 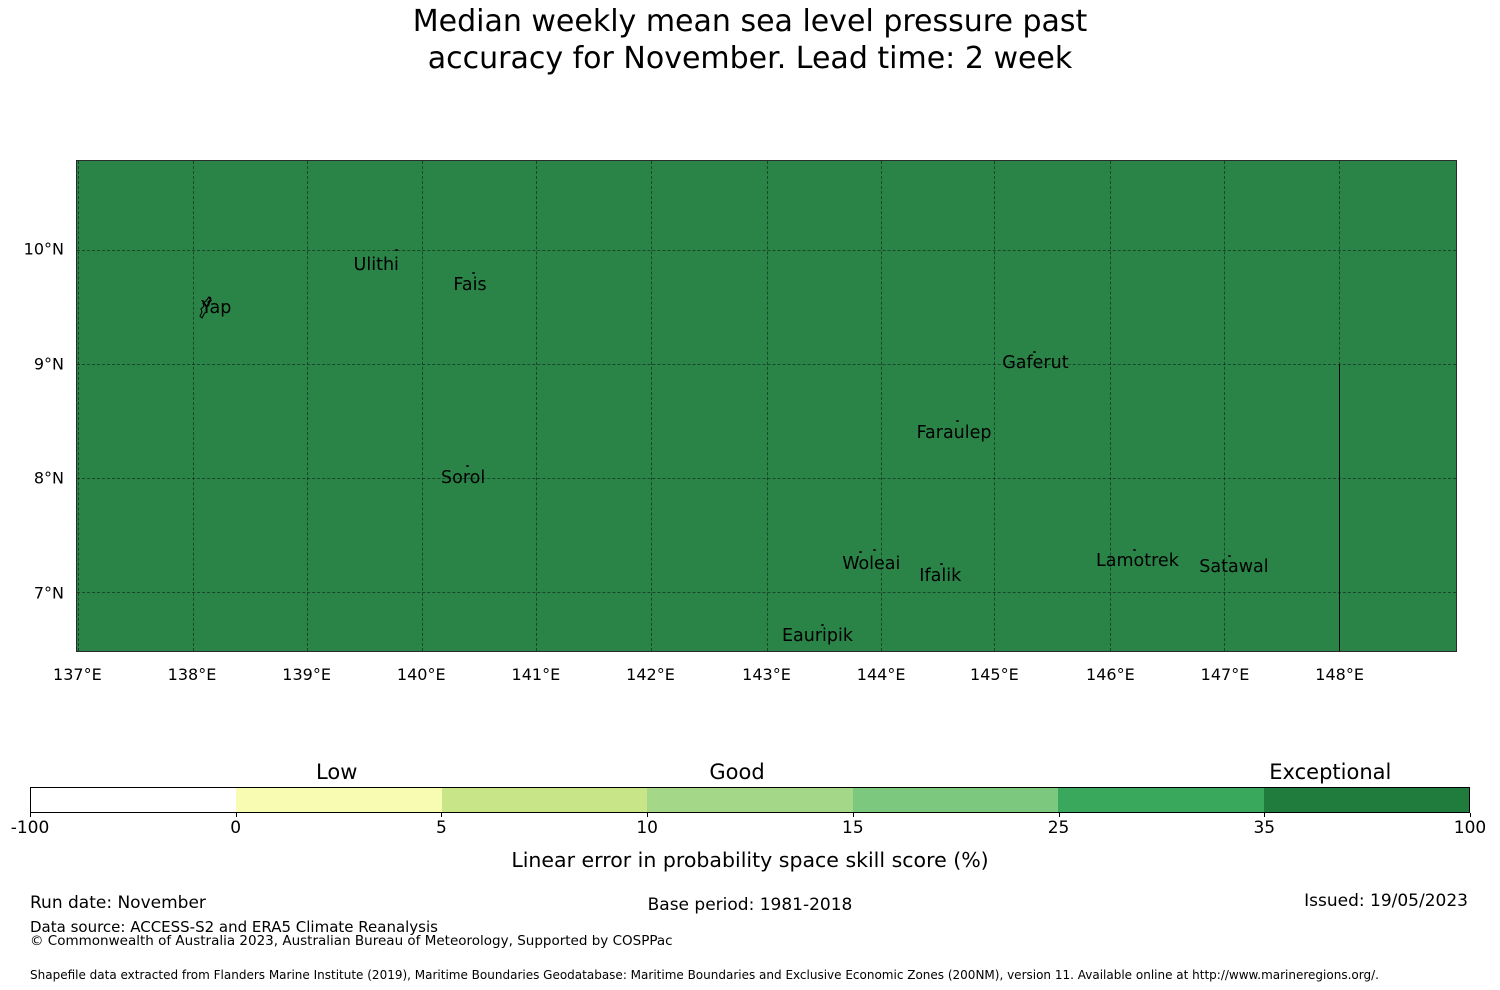 What do you see at coordinates (48, 593) in the screenshot?
I see `latitude-tick-label: 7°N` at bounding box center [48, 593].